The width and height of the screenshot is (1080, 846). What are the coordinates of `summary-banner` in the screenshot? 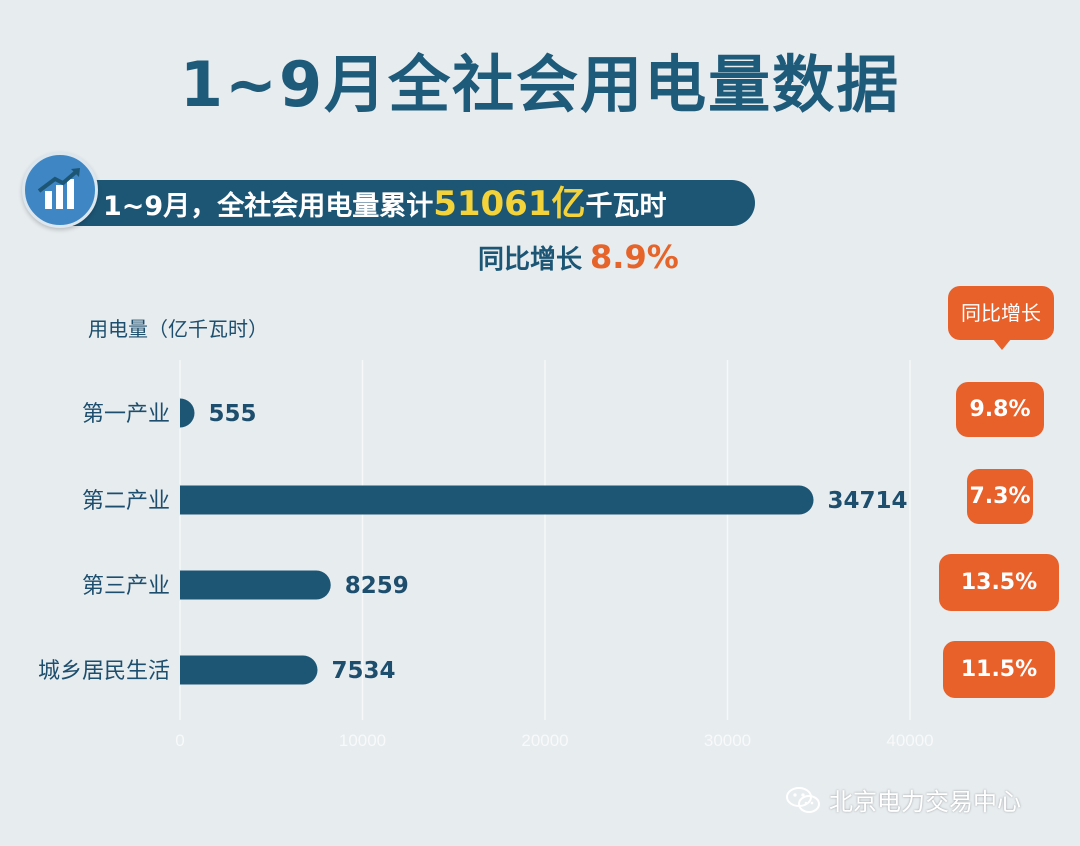 It's located at (407, 203).